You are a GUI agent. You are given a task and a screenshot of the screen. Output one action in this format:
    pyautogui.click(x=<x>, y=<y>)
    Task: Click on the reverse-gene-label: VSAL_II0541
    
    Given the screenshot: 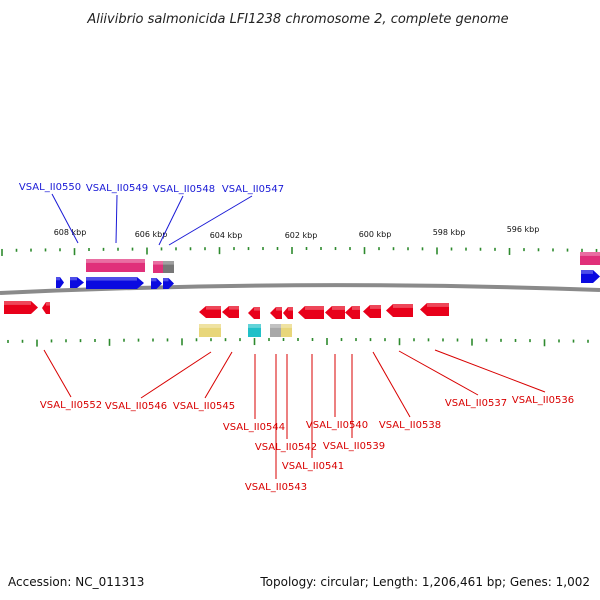 What is the action you would take?
    pyautogui.click(x=313, y=466)
    